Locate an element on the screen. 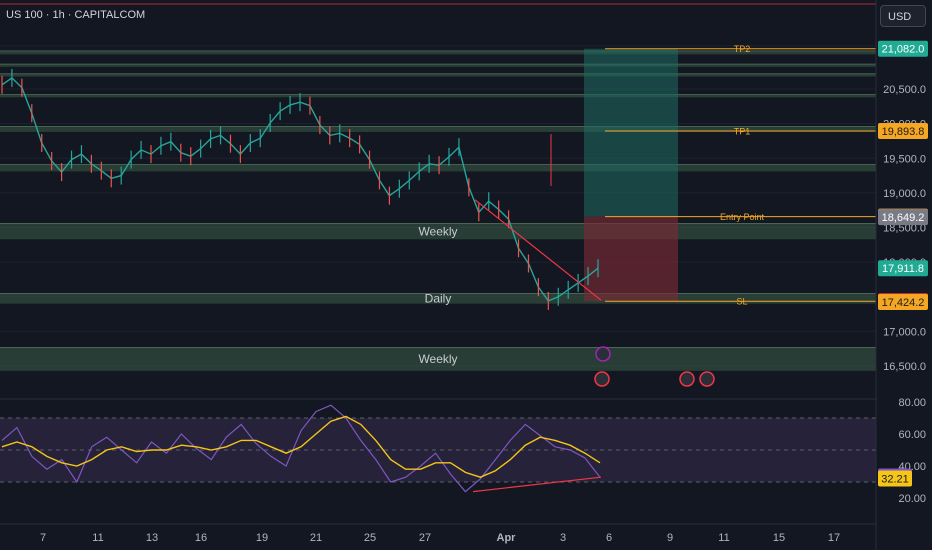  rsi-badge-label: 32.21 is located at coordinates (895, 479).